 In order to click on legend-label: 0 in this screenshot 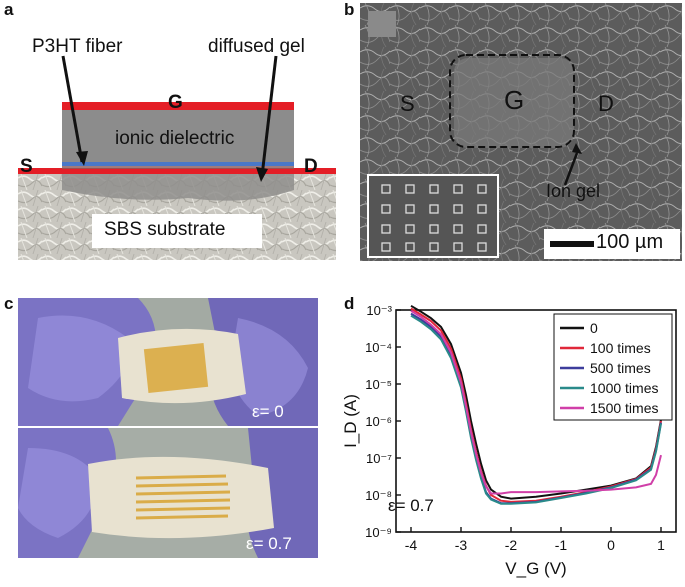, I will do `click(594, 328)`.